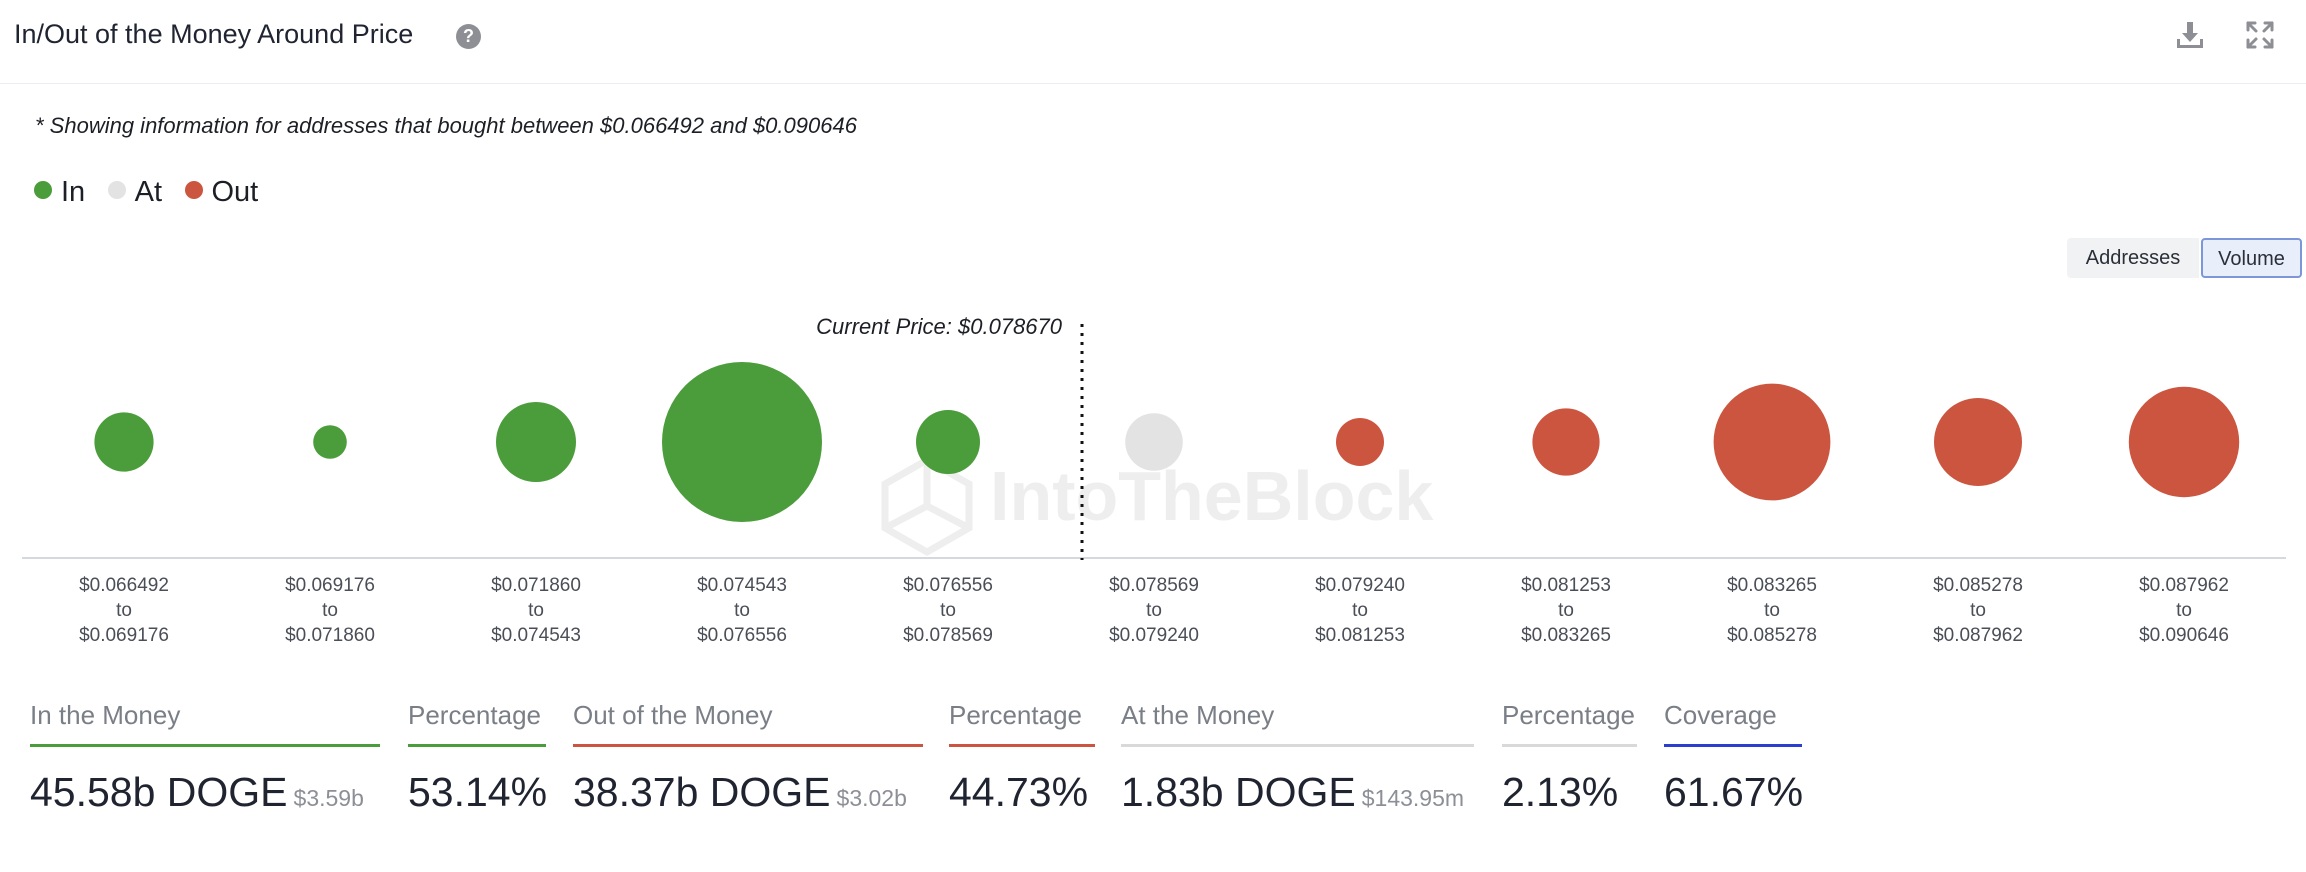  What do you see at coordinates (478, 758) in the screenshot?
I see `stat-in-percentage: Percentage 53.14%` at bounding box center [478, 758].